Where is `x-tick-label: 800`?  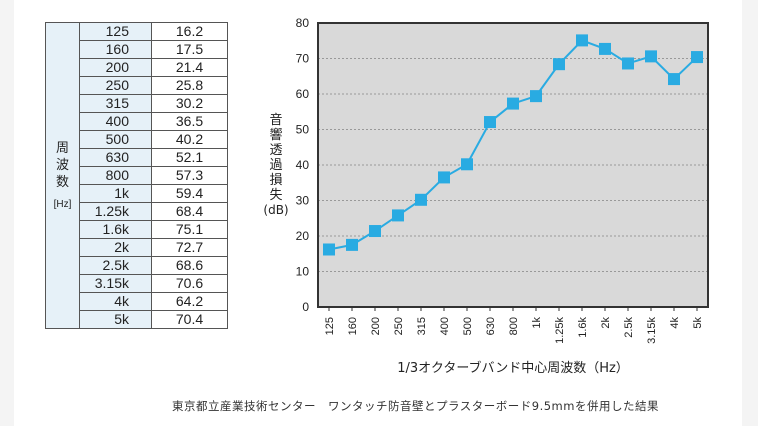
x-tick-label: 800 is located at coordinates (514, 326).